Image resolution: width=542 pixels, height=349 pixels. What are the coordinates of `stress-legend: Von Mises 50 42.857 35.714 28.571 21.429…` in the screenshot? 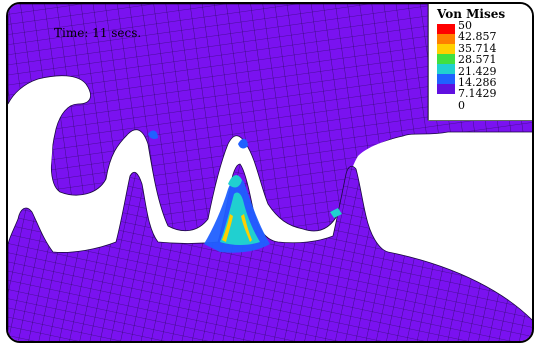 It's located at (480, 62).